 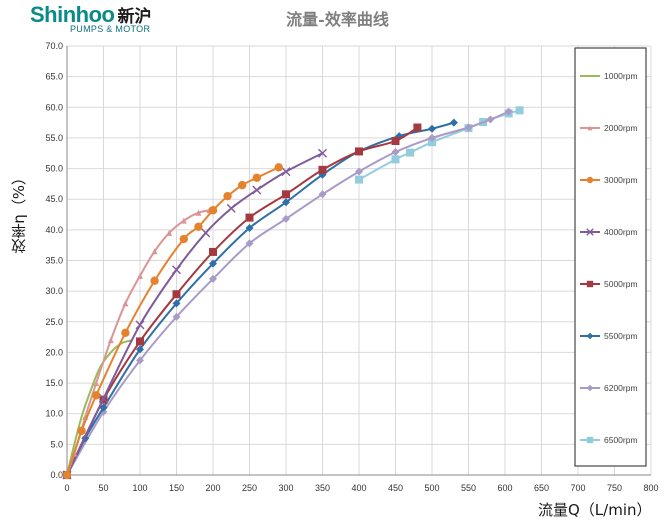 I want to click on series-2000rpm, so click(x=138, y=342).